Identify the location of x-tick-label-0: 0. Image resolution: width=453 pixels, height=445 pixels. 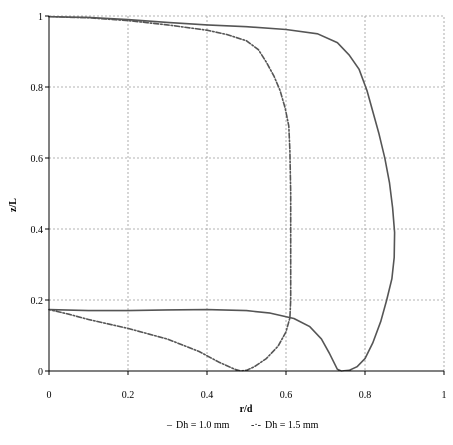
(49, 395).